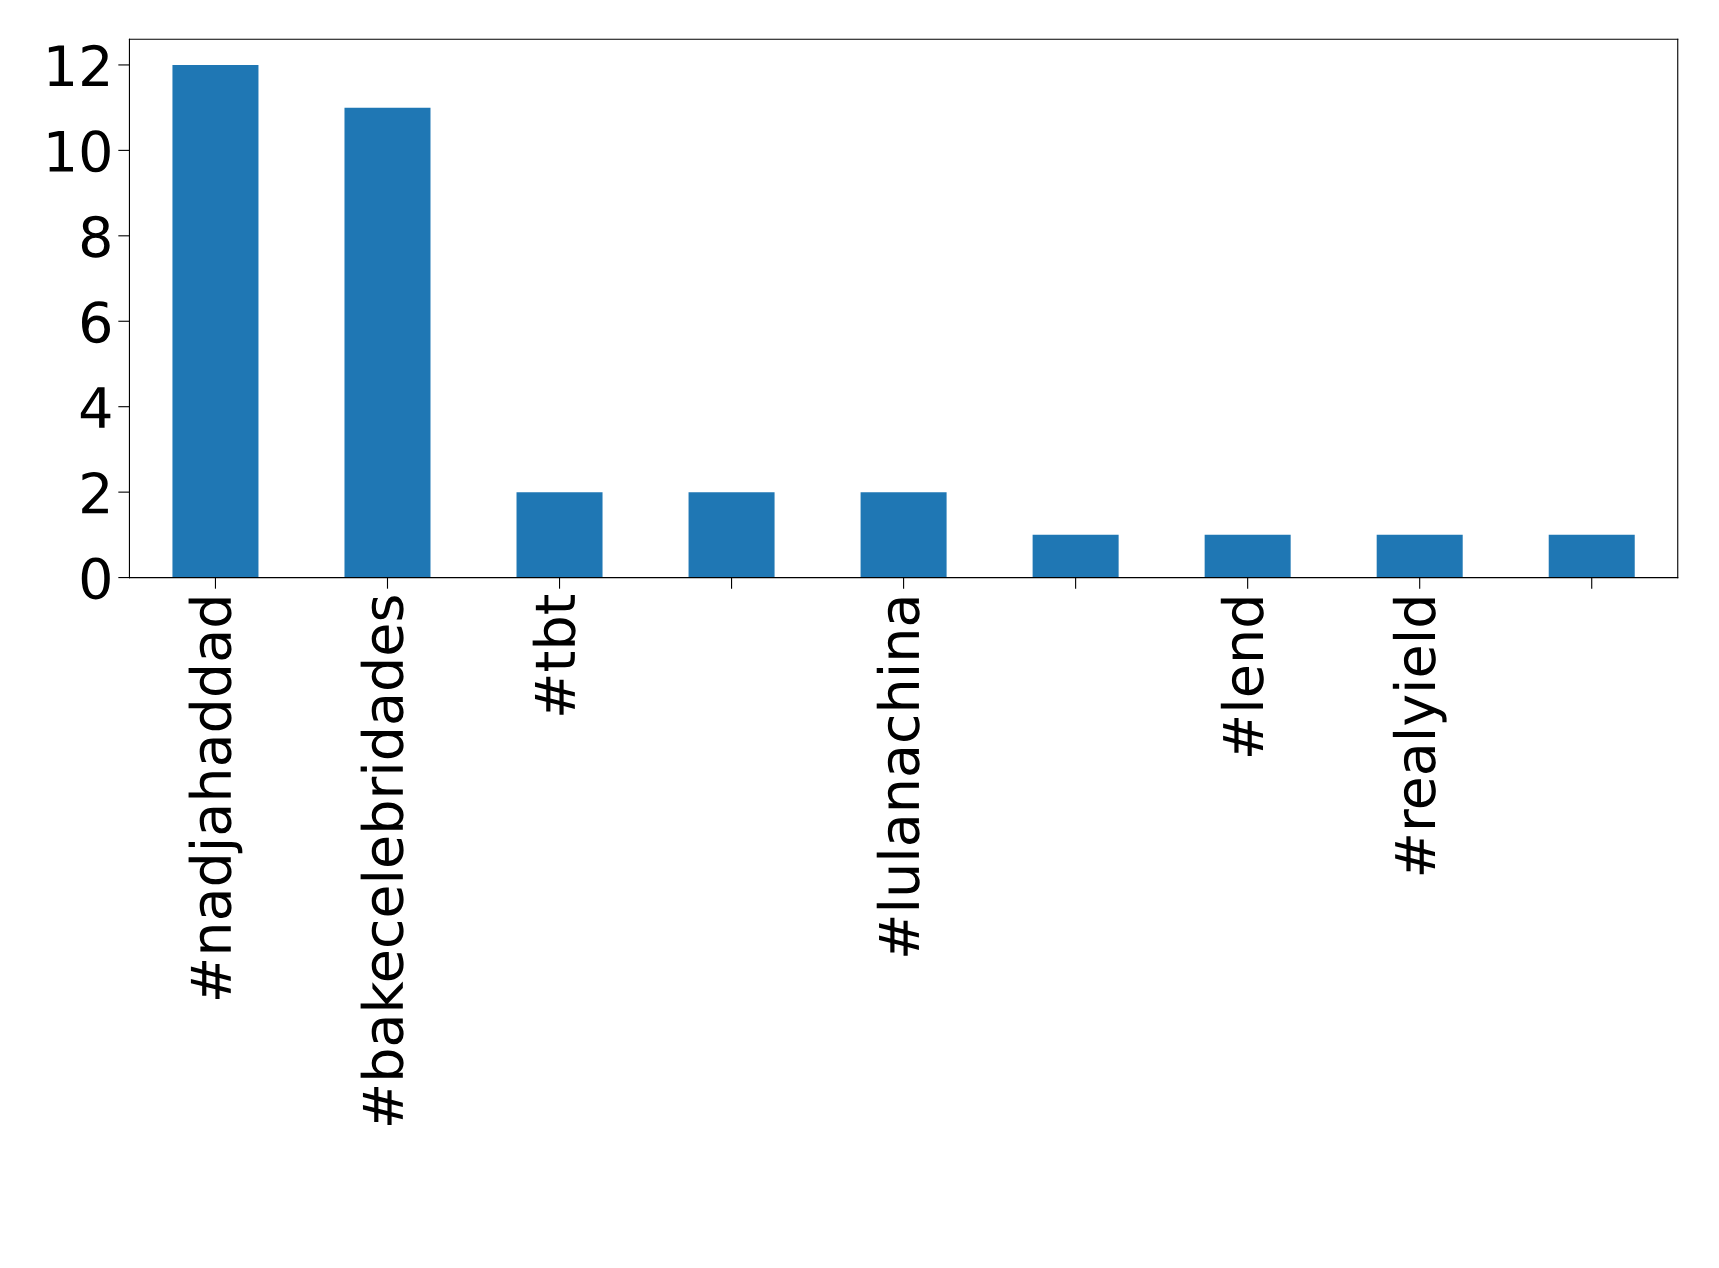 The height and width of the screenshot is (1268, 1719). I want to click on x-tick-label: #lulanachina, so click(898, 777).